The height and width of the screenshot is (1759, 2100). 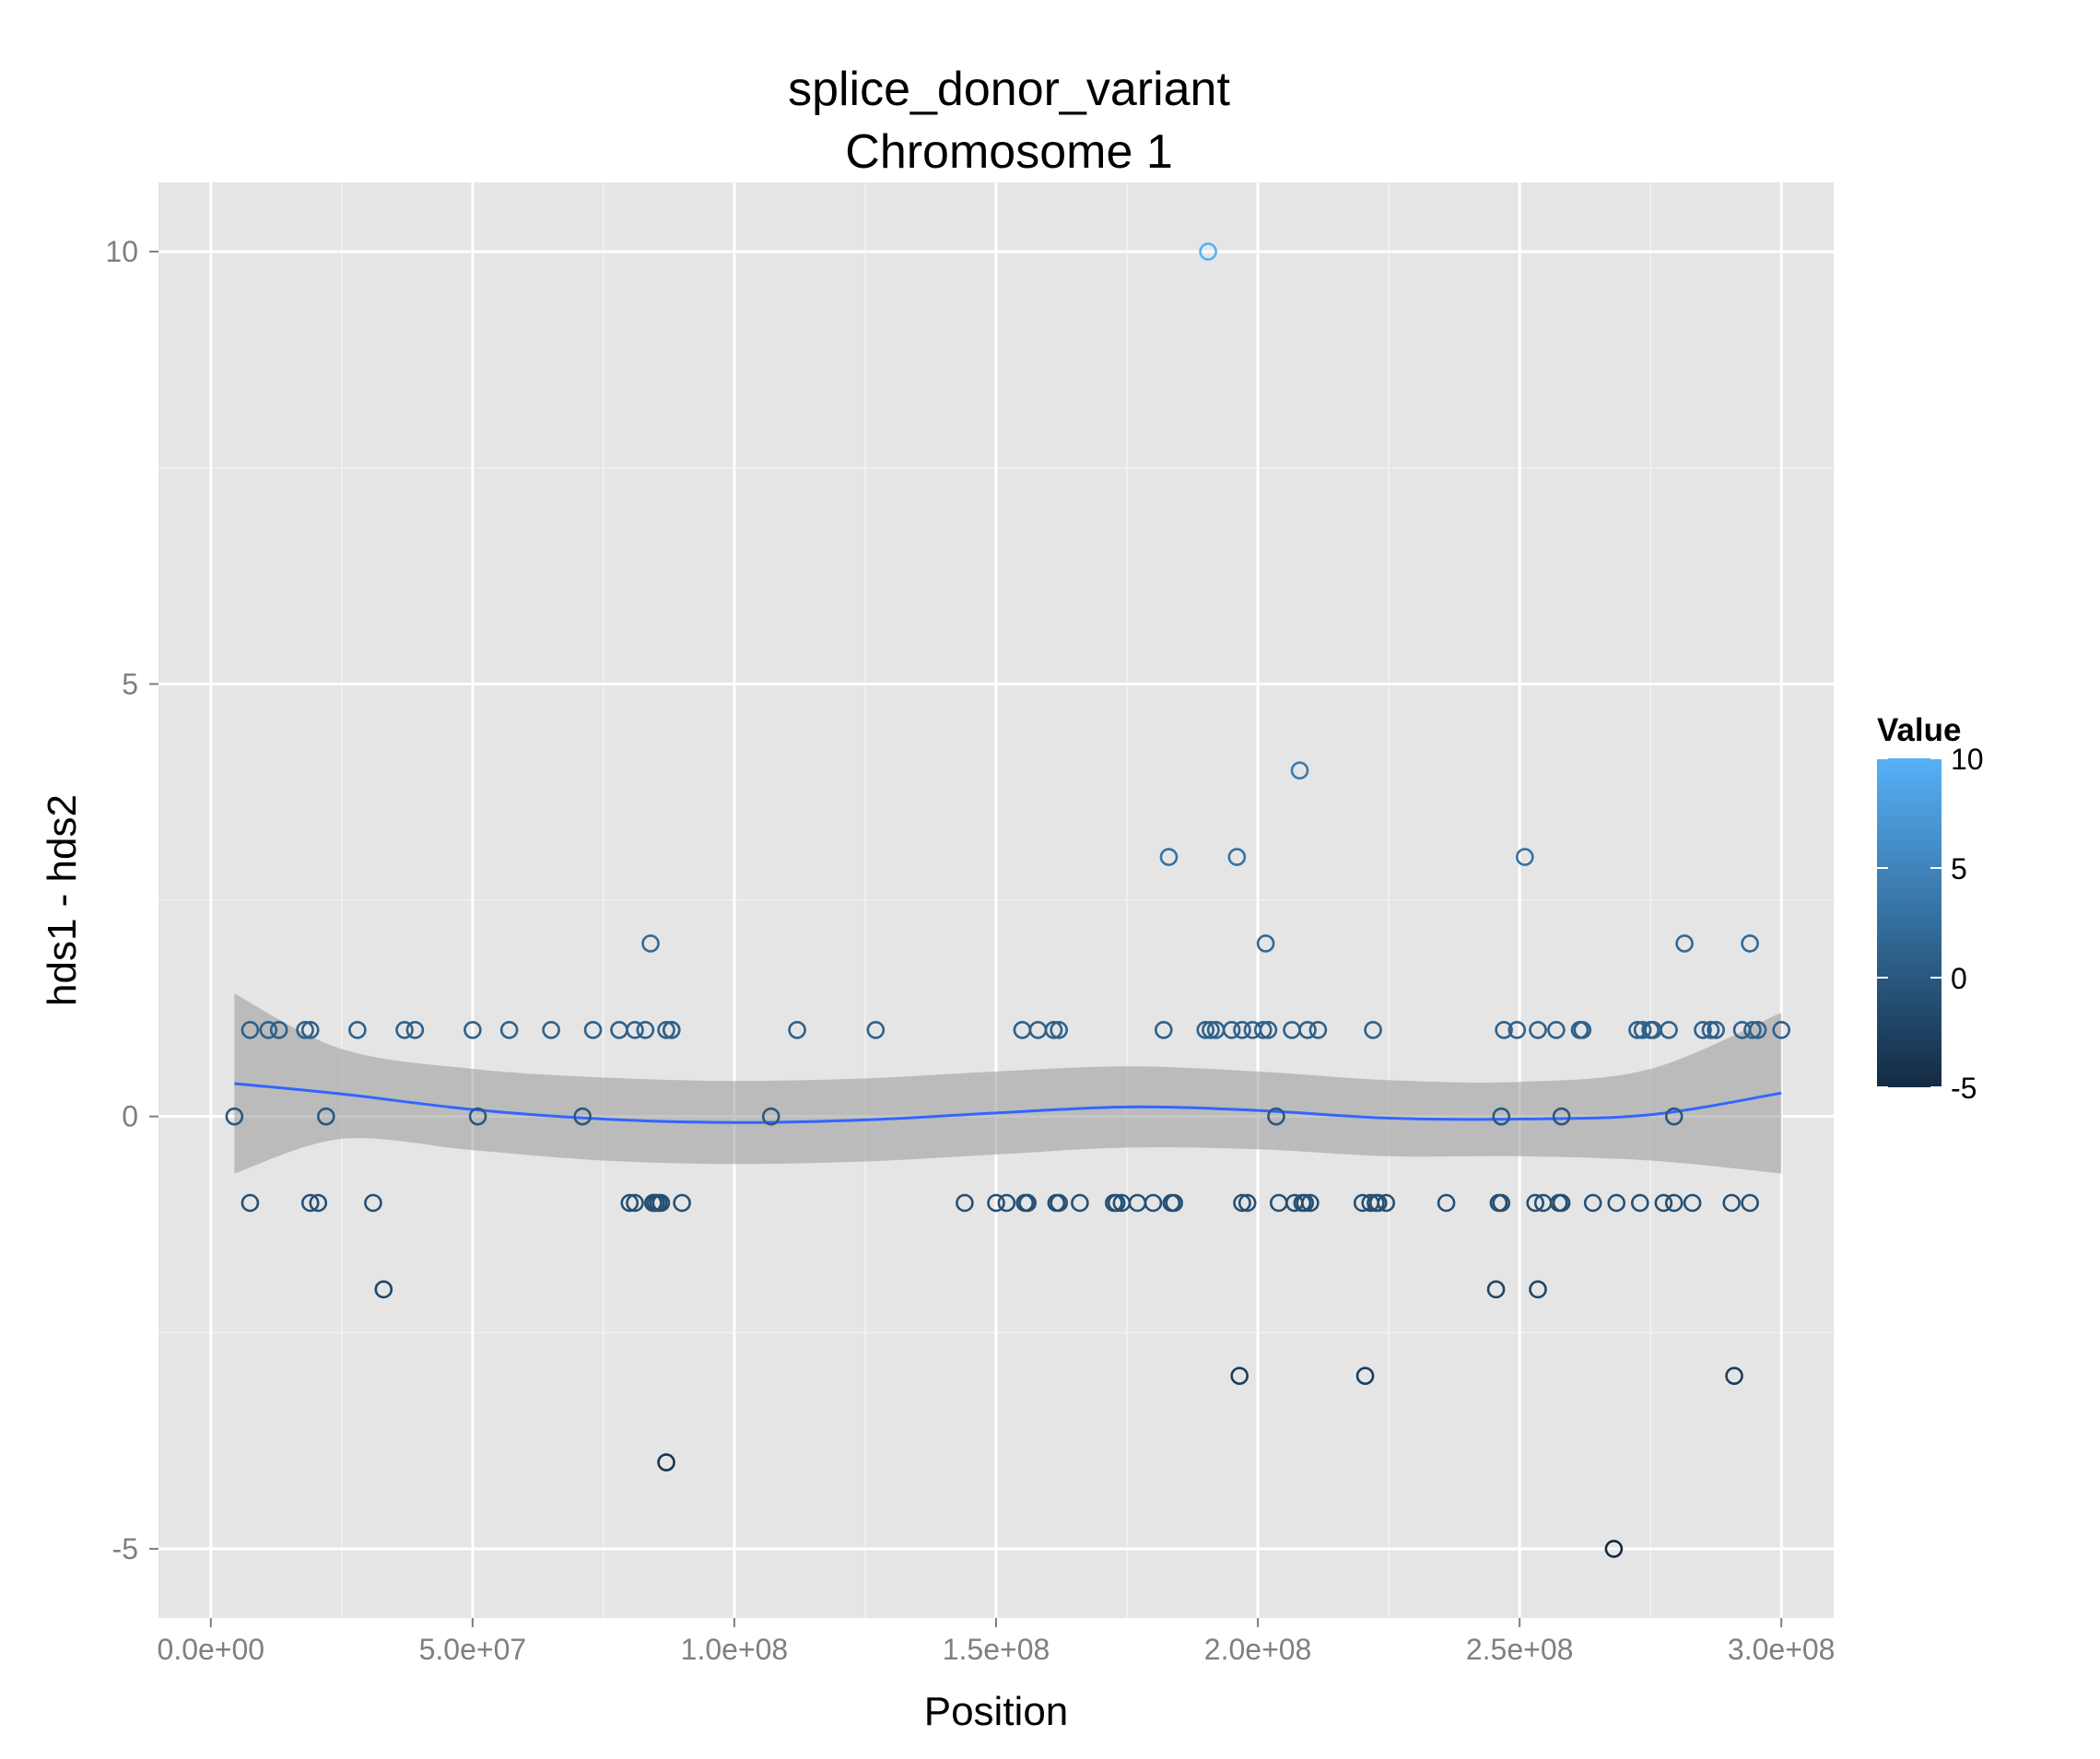 What do you see at coordinates (473, 1649) in the screenshot?
I see `x-tick-label: 5.0e+07` at bounding box center [473, 1649].